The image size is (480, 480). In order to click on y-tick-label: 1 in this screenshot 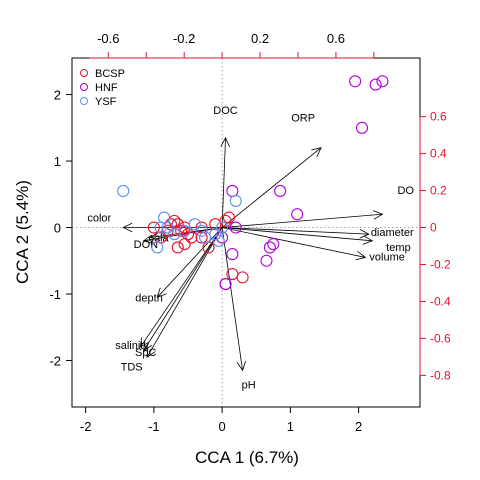, I will do `click(57, 161)`.